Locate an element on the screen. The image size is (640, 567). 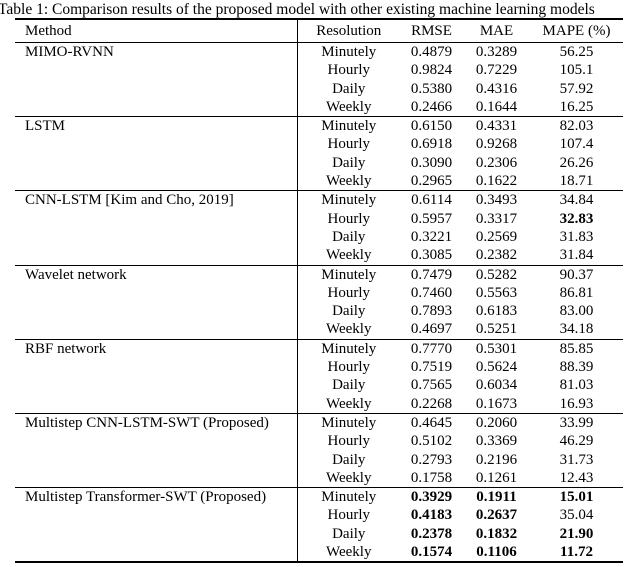
table-row: Daily 0.7565 0.6034 81.03 is located at coordinates (319, 385).